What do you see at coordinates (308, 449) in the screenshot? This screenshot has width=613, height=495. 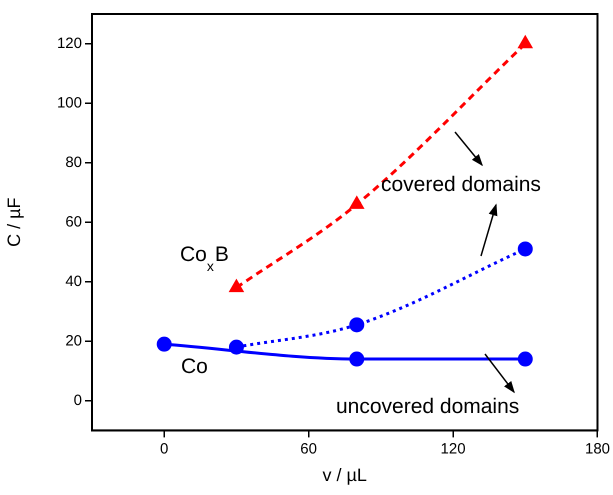 I see `x-tick-label: 60` at bounding box center [308, 449].